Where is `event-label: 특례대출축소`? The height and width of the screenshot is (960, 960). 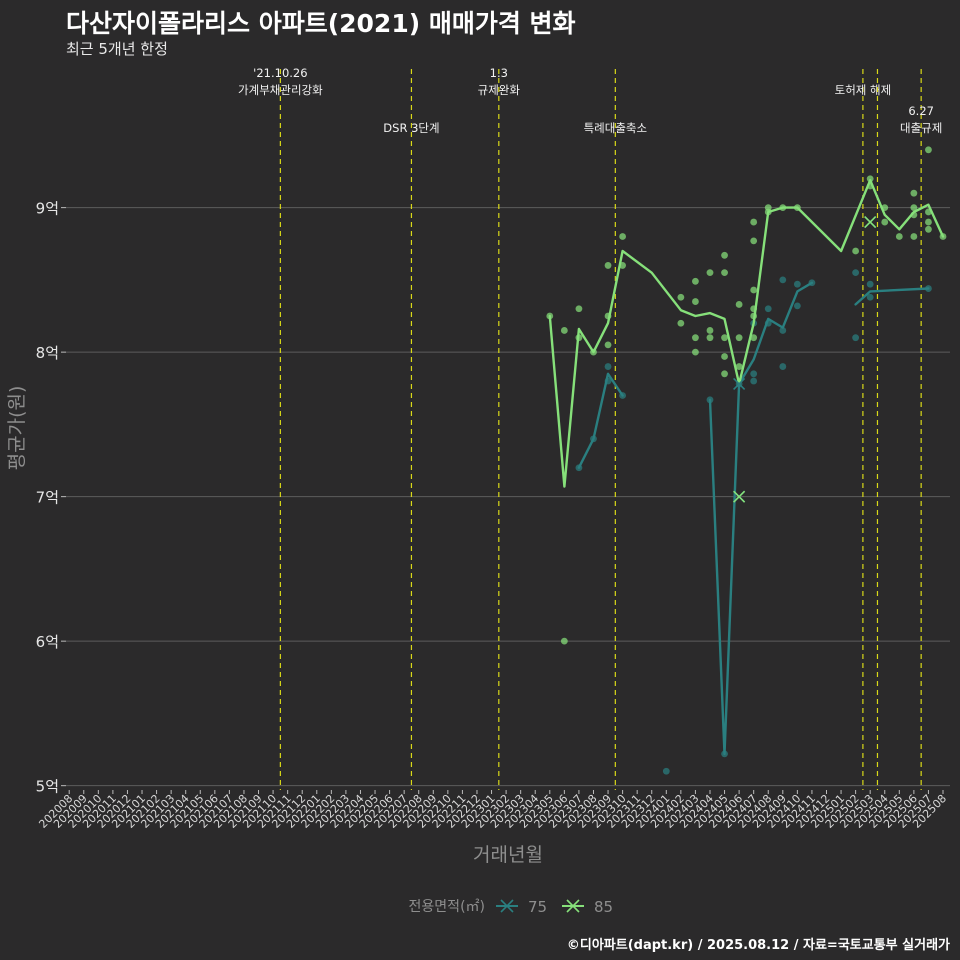
event-label: 특례대출축소 is located at coordinates (615, 128).